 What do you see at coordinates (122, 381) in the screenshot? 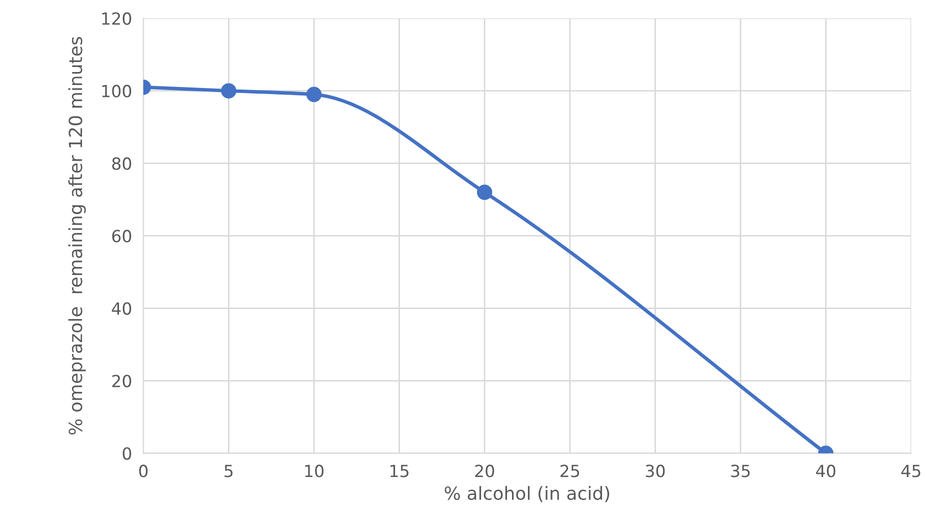
I see `y-tick-label: 20` at bounding box center [122, 381].